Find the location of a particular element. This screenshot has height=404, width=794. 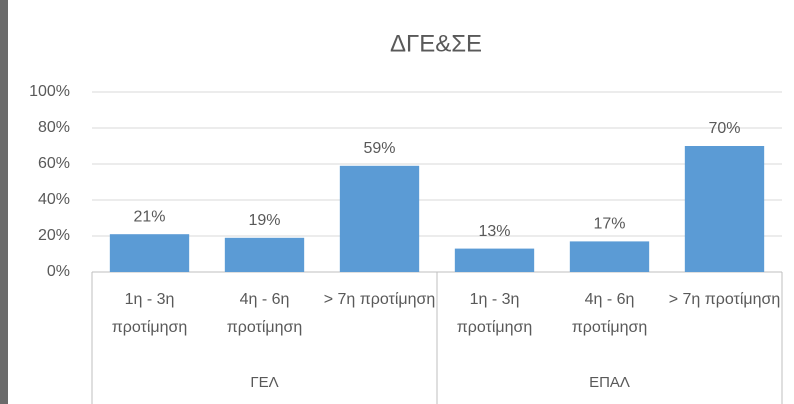

data-label: 59% is located at coordinates (379, 148).